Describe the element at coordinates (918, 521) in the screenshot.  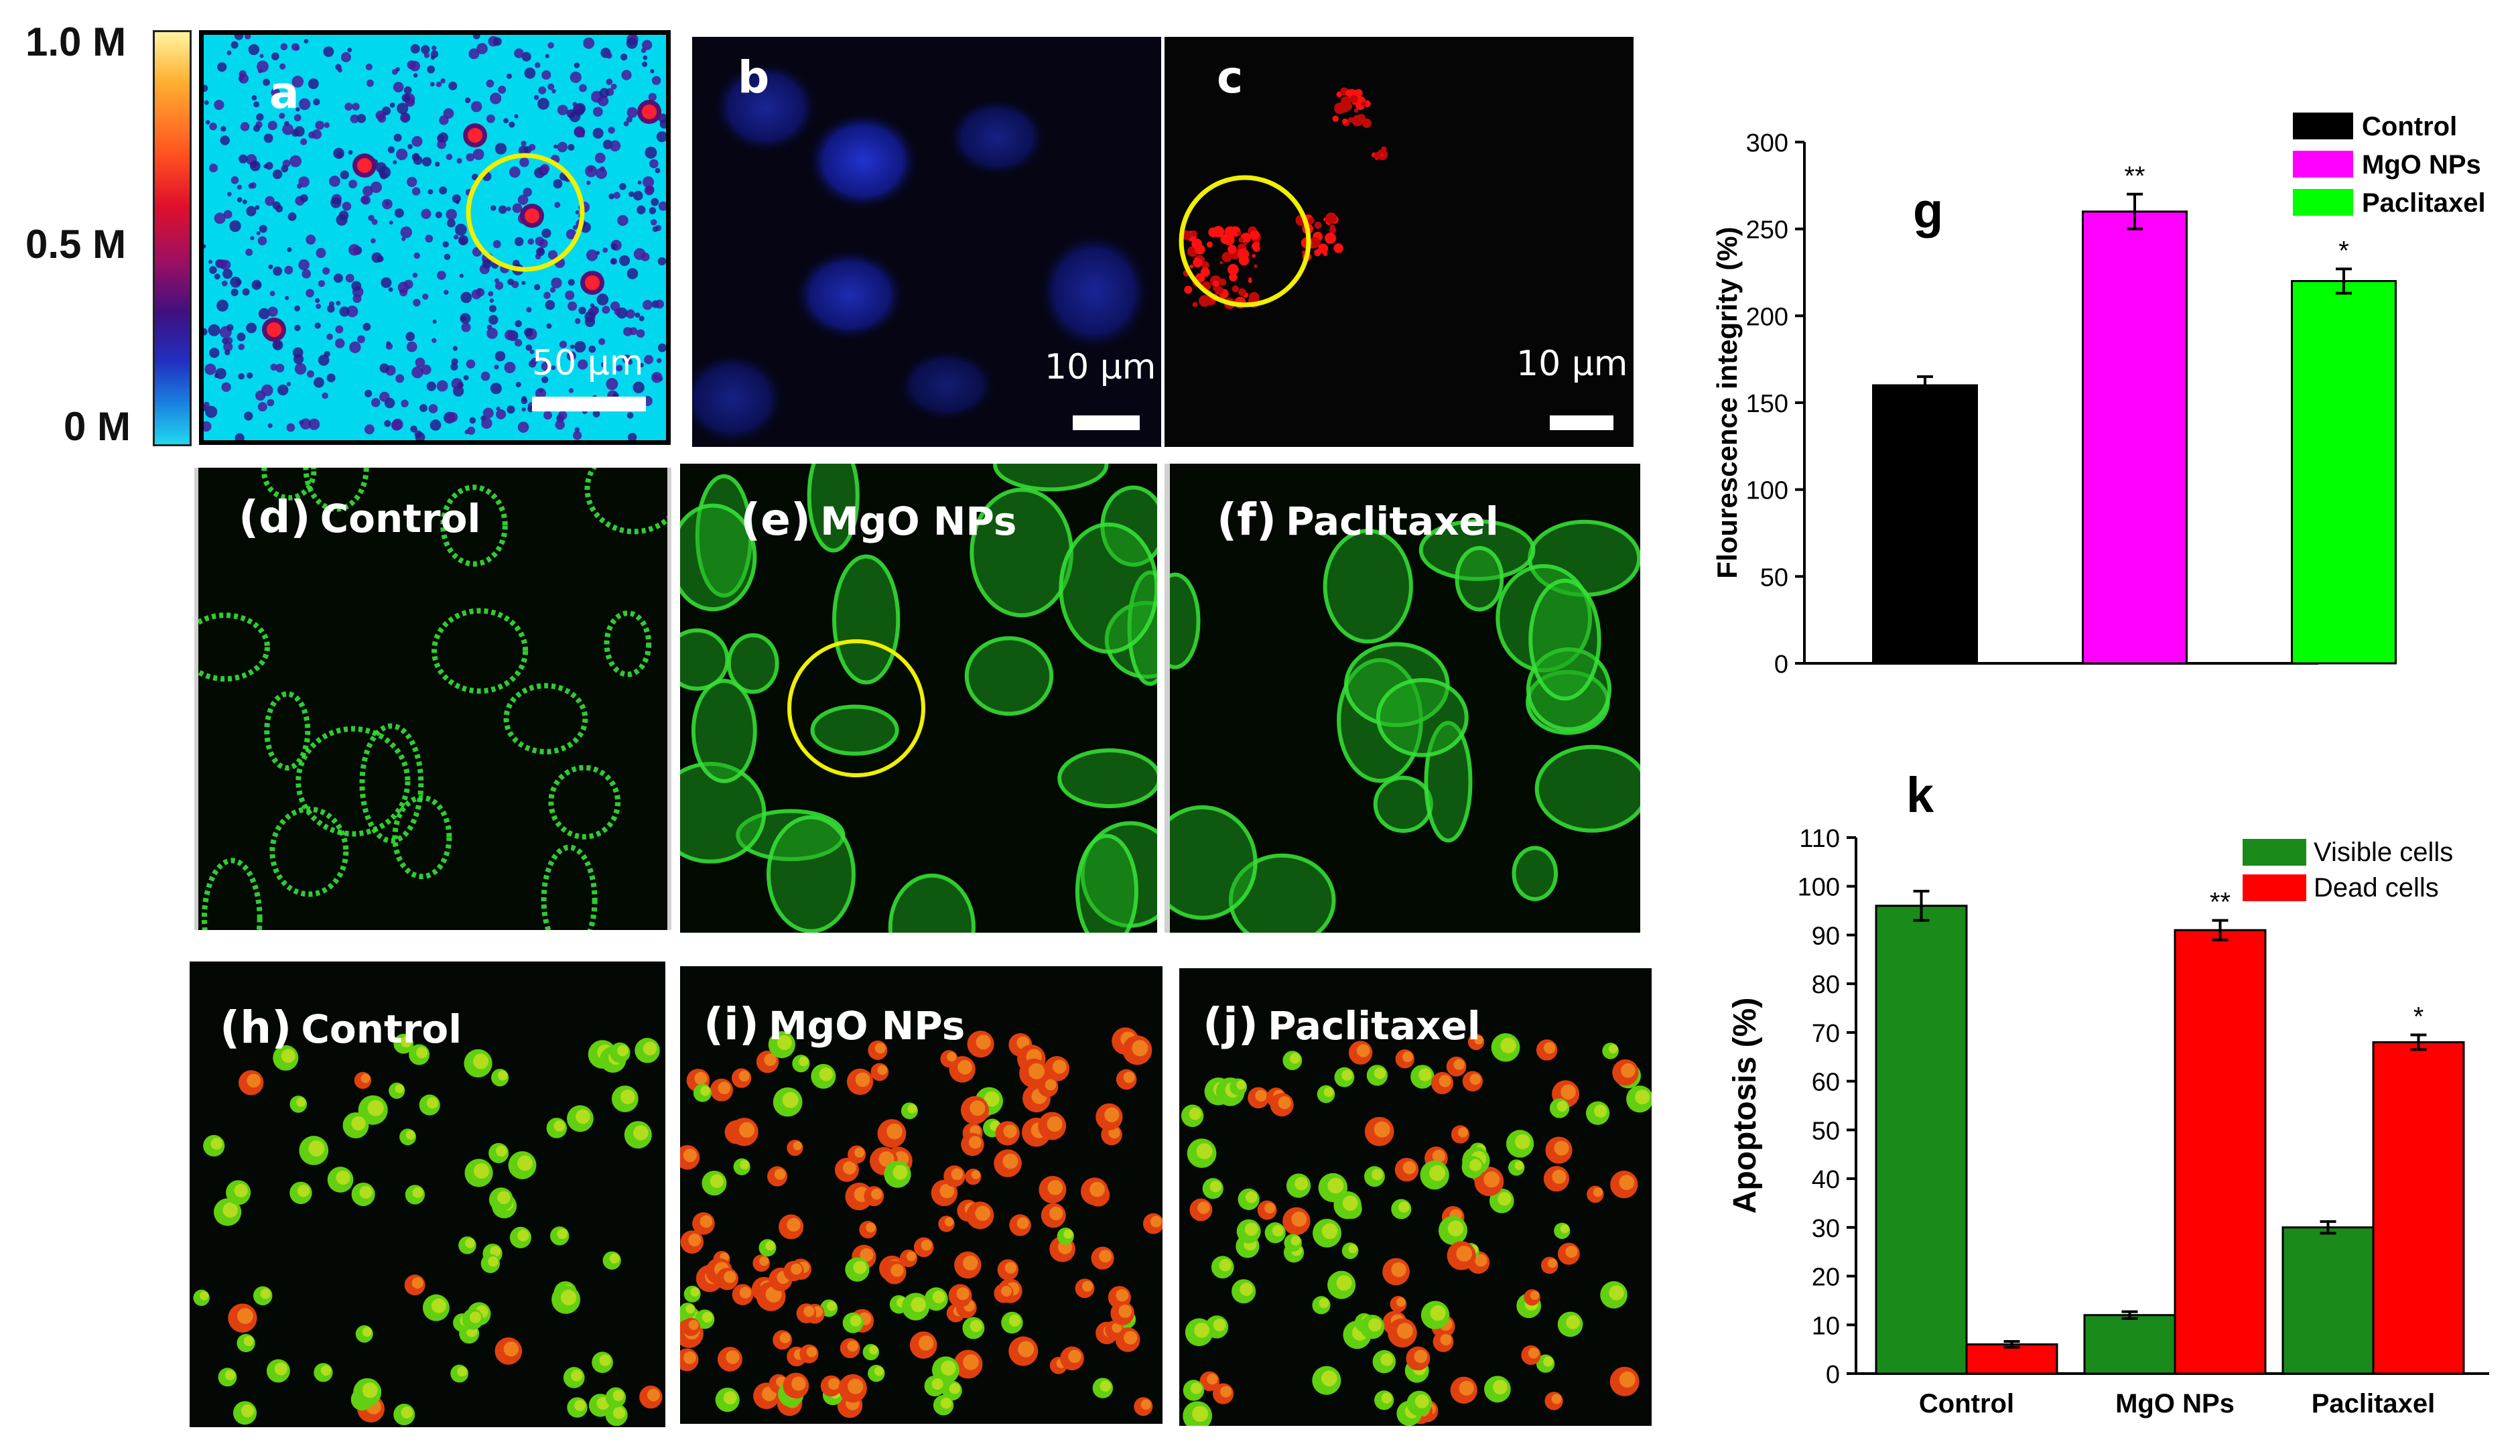
I see `panel-label-e: MgO NPs` at that location.